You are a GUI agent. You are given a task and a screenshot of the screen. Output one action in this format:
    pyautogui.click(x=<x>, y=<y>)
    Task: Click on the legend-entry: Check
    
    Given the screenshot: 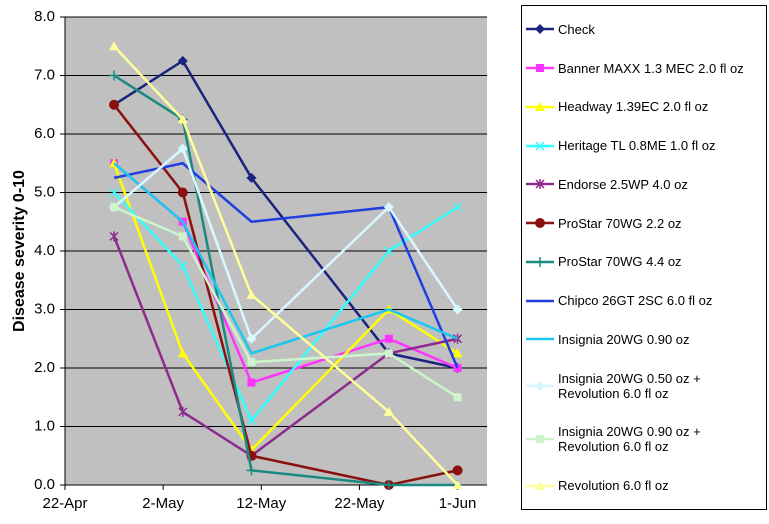 What is the action you would take?
    pyautogui.click(x=644, y=29)
    